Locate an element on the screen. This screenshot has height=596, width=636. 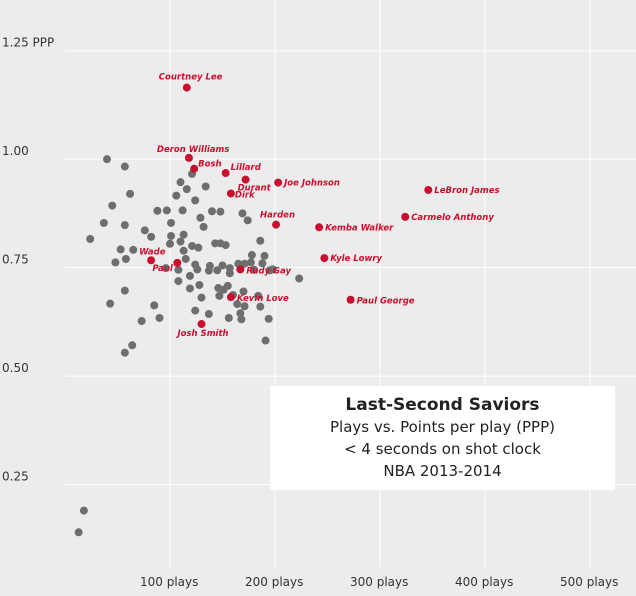
player-label: Bosh is located at coordinates (209, 165).